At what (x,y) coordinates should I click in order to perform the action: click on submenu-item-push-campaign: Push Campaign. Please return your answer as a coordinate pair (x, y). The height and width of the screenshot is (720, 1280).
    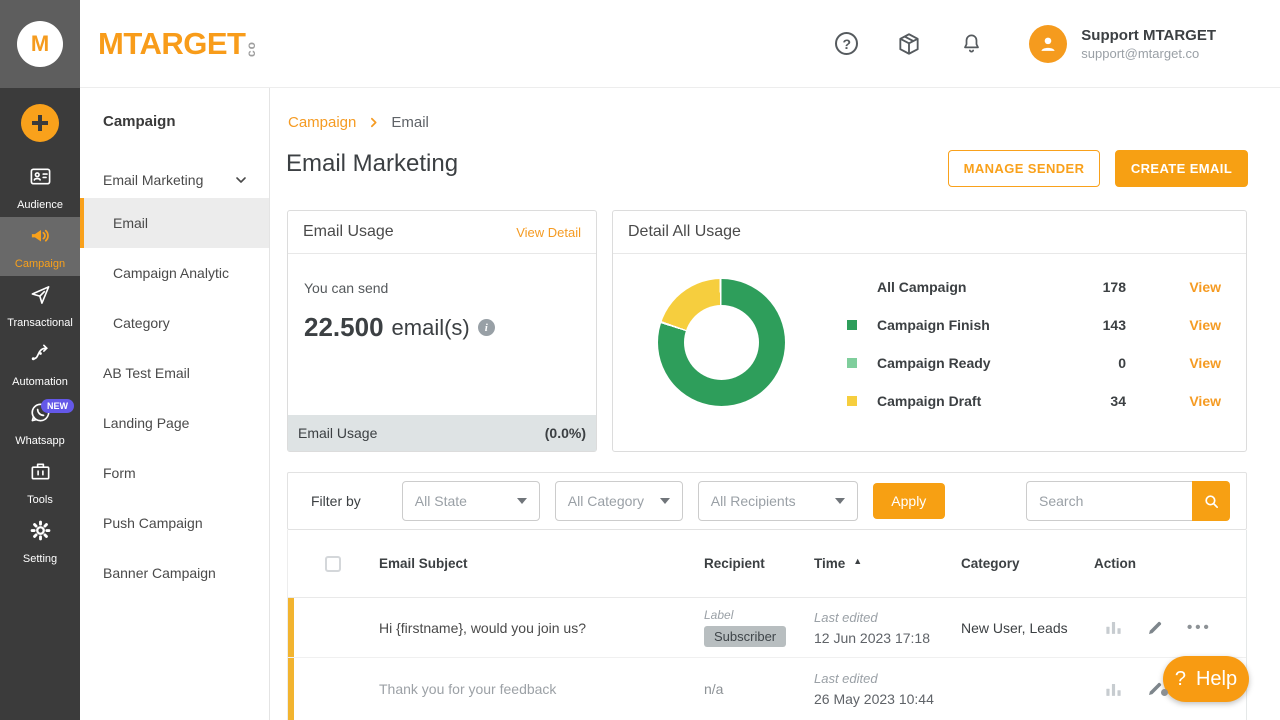
    Looking at the image, I should click on (153, 523).